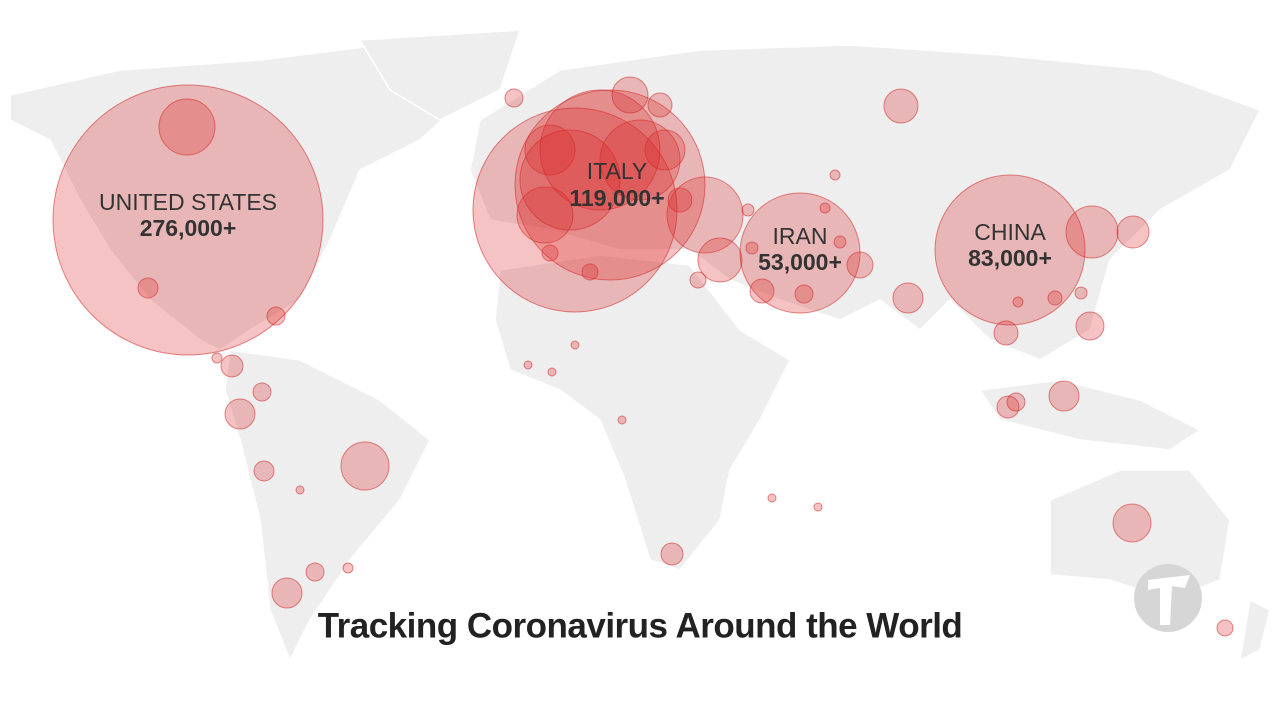  Describe the element at coordinates (800, 236) in the screenshot. I see `country-name: IRAN` at that location.